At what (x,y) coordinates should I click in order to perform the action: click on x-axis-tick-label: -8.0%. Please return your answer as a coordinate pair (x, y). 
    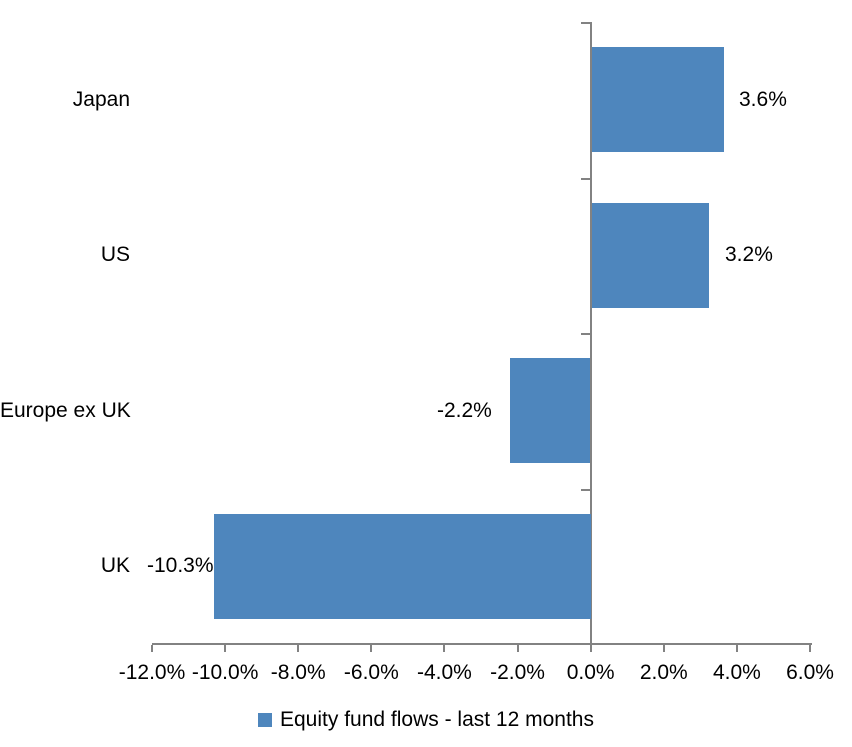
    Looking at the image, I should click on (298, 672).